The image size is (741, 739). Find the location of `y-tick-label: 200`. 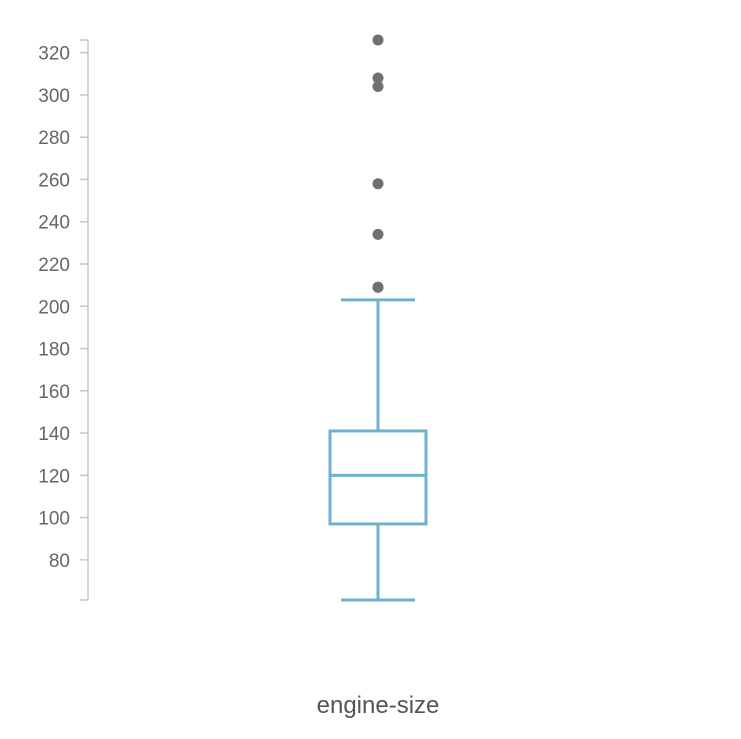

y-tick-label: 200 is located at coordinates (54, 307).